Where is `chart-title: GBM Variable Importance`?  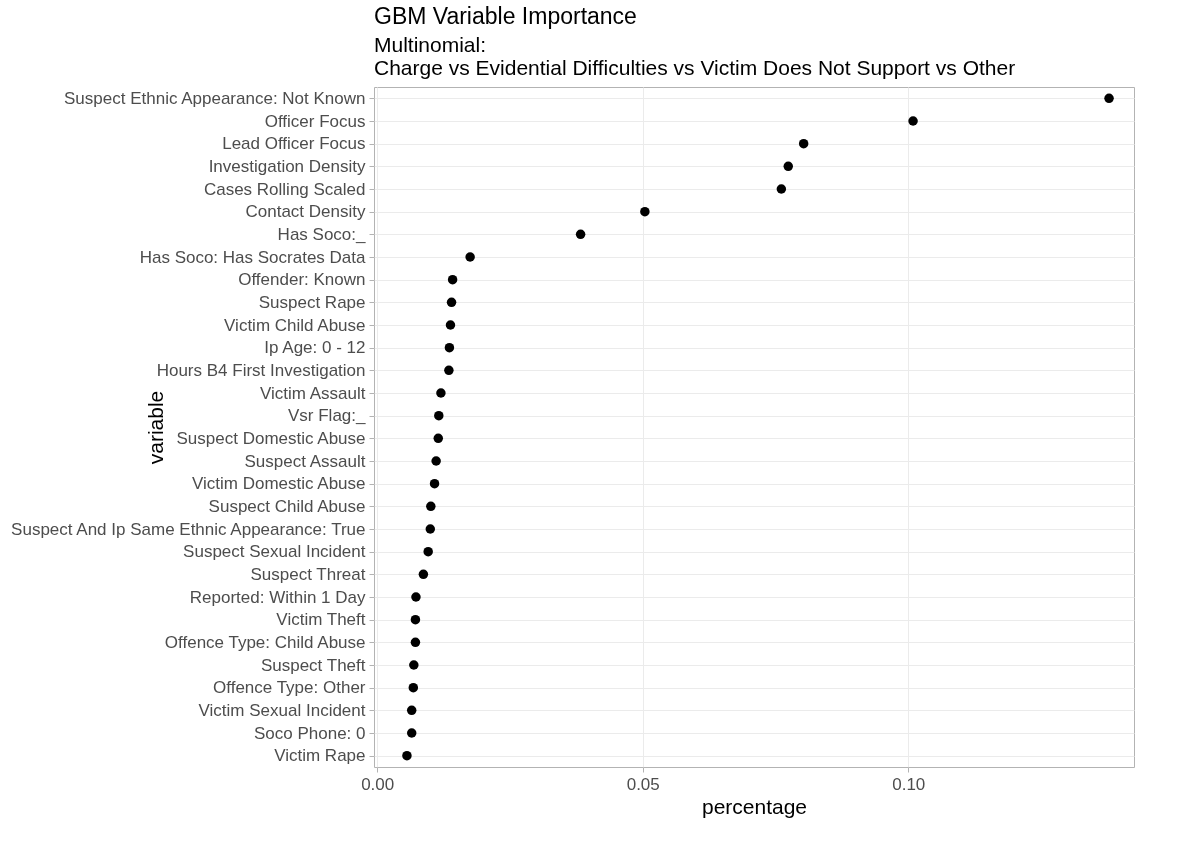
chart-title: GBM Variable Importance is located at coordinates (505, 16).